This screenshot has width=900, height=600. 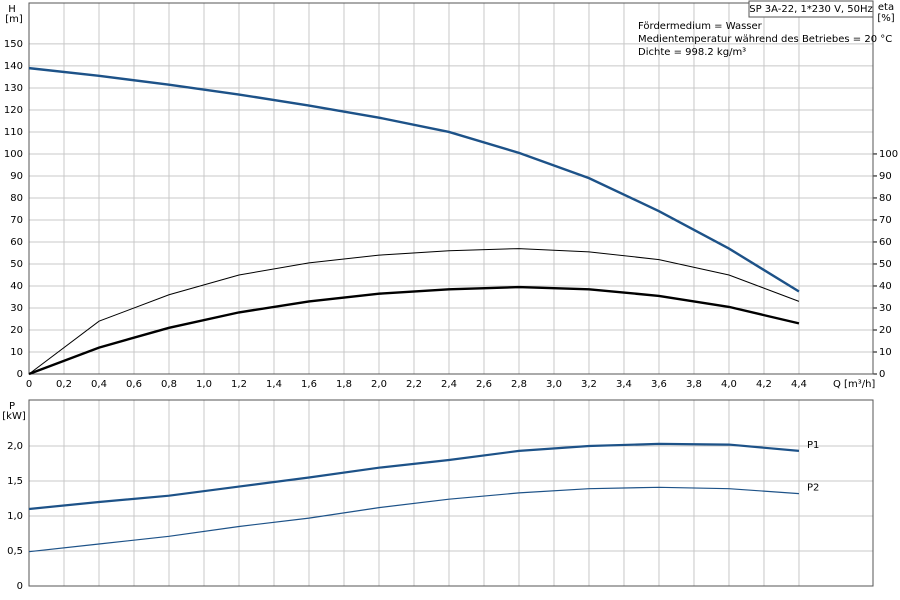 I want to click on x-tick-label: 2,4, so click(x=449, y=384).